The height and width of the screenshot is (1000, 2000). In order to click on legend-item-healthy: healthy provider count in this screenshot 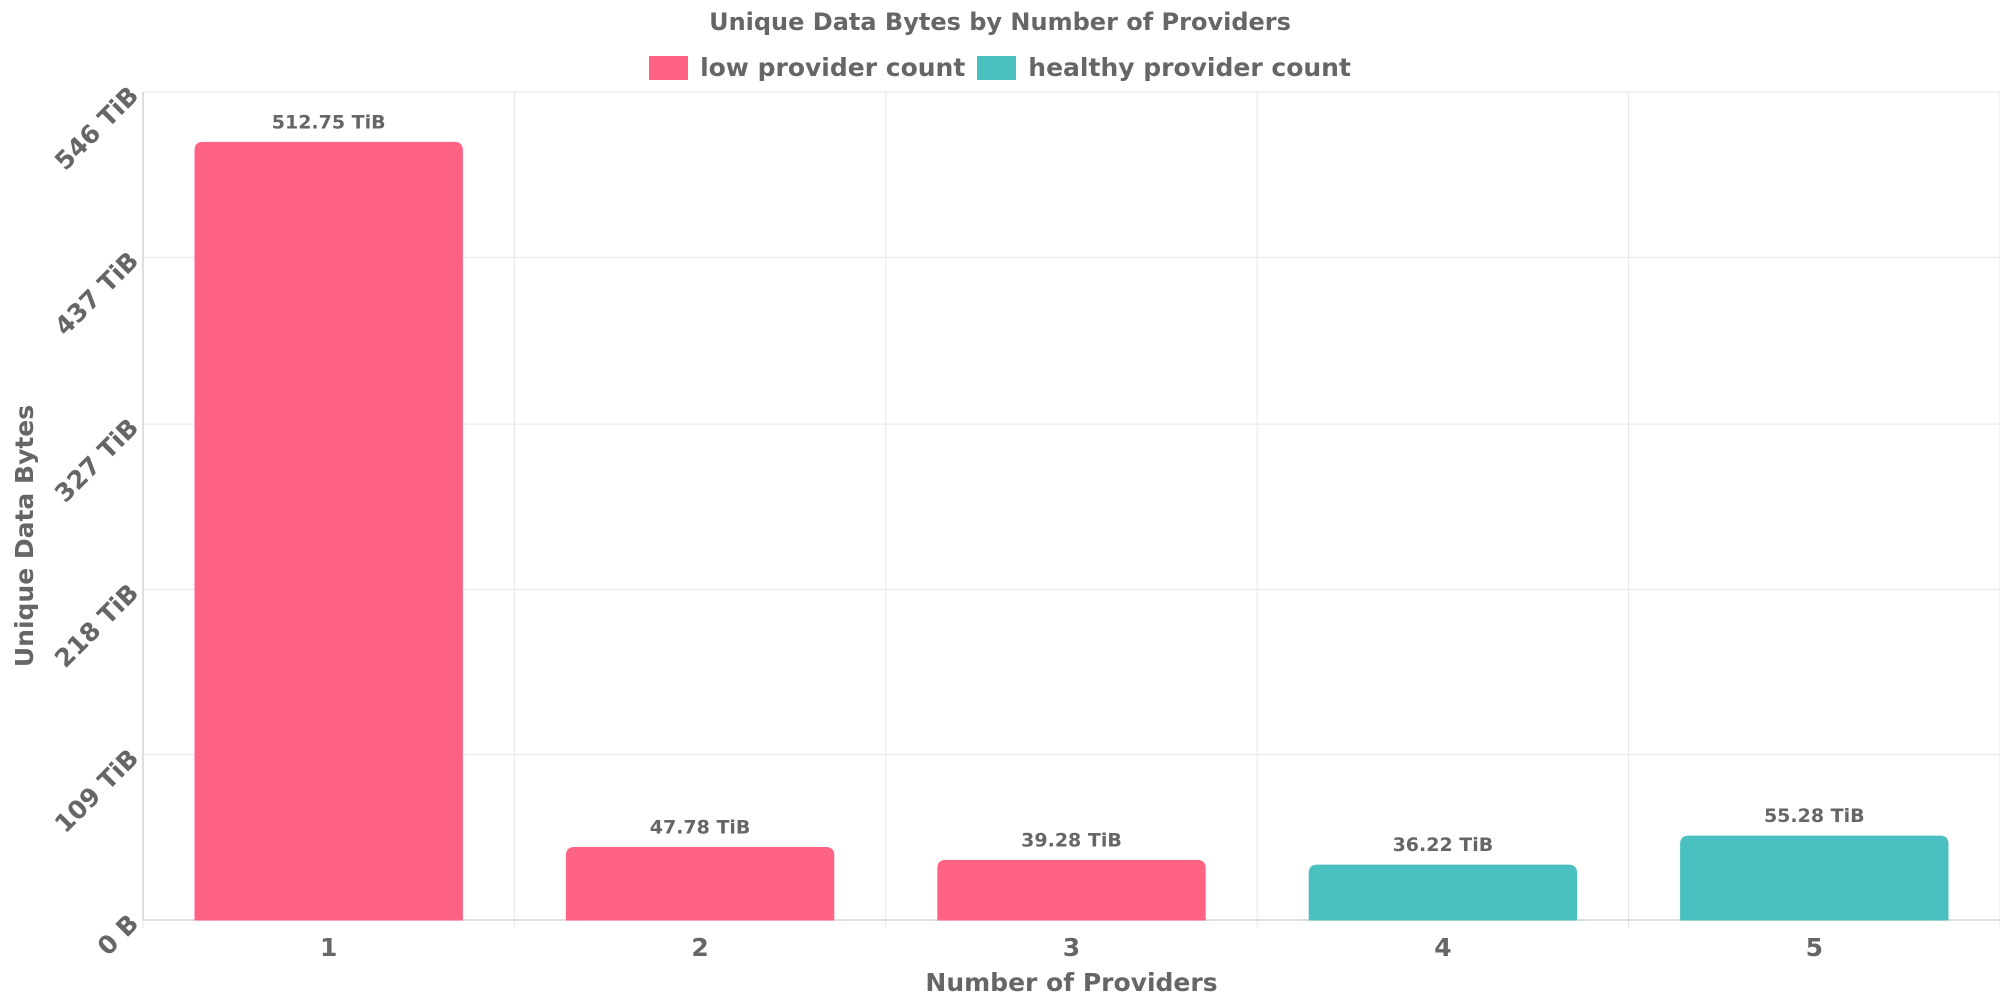, I will do `click(1164, 67)`.